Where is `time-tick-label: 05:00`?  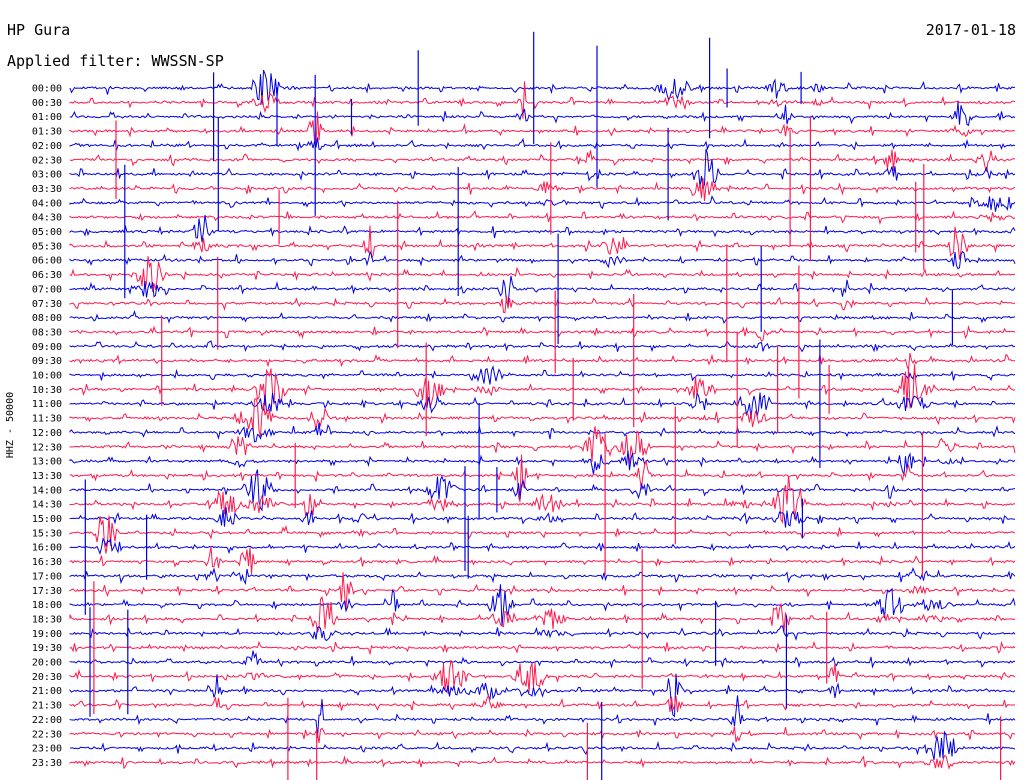
time-tick-label: 05:00 is located at coordinates (47, 232).